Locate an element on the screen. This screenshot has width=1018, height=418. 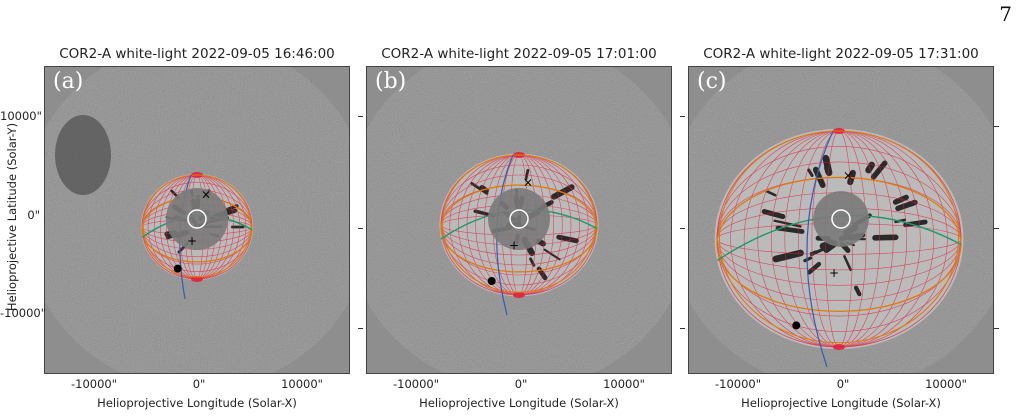
panel-b-xtick-pos: 10000" is located at coordinates (624, 384).